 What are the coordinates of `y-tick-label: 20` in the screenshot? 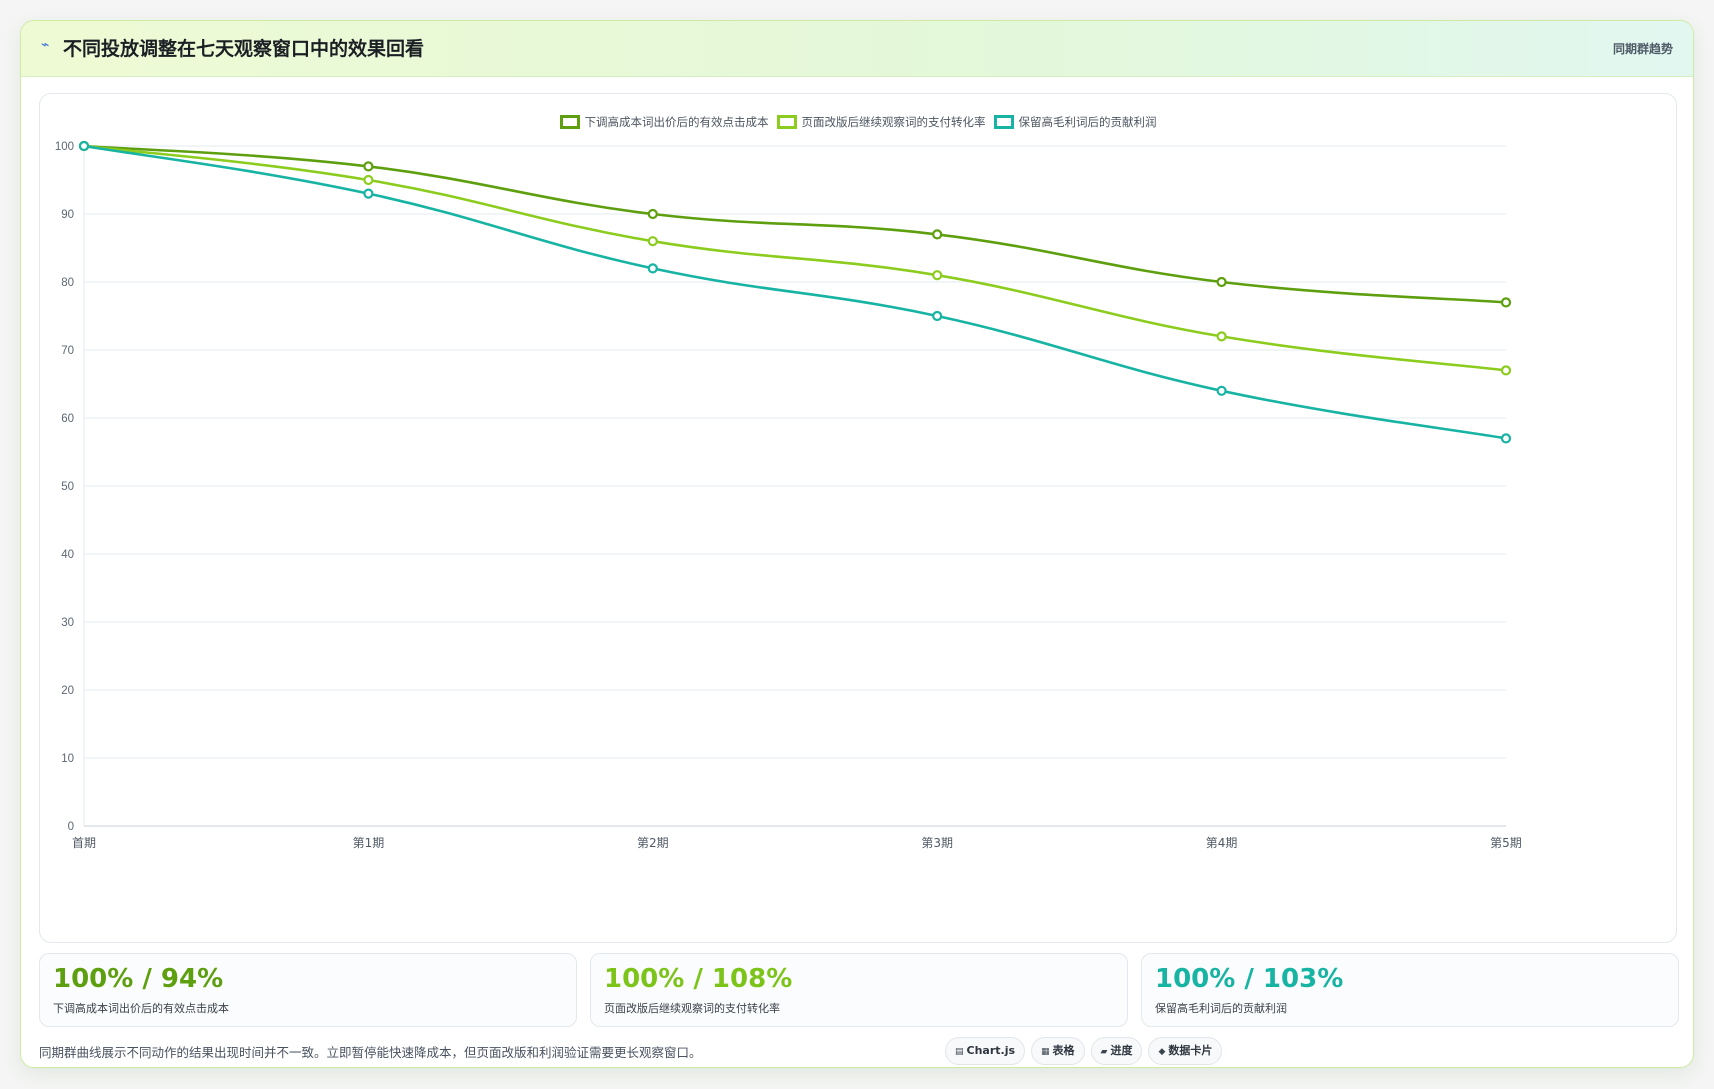 It's located at (67, 691).